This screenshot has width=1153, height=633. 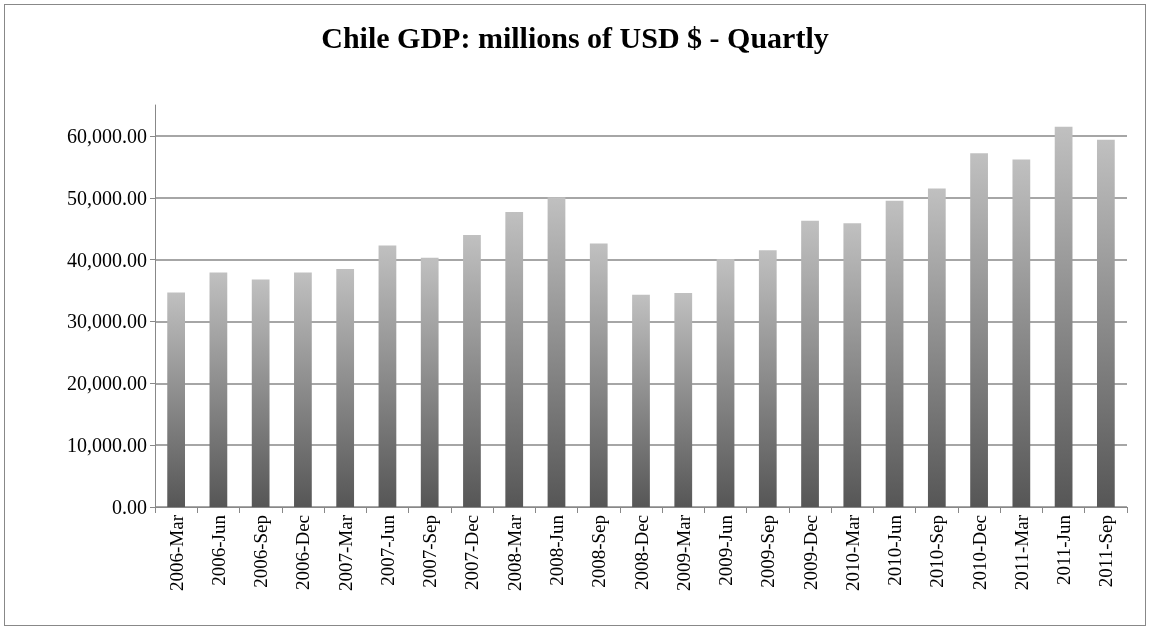 I want to click on y-tick-label: 40,000.00, so click(x=107, y=259).